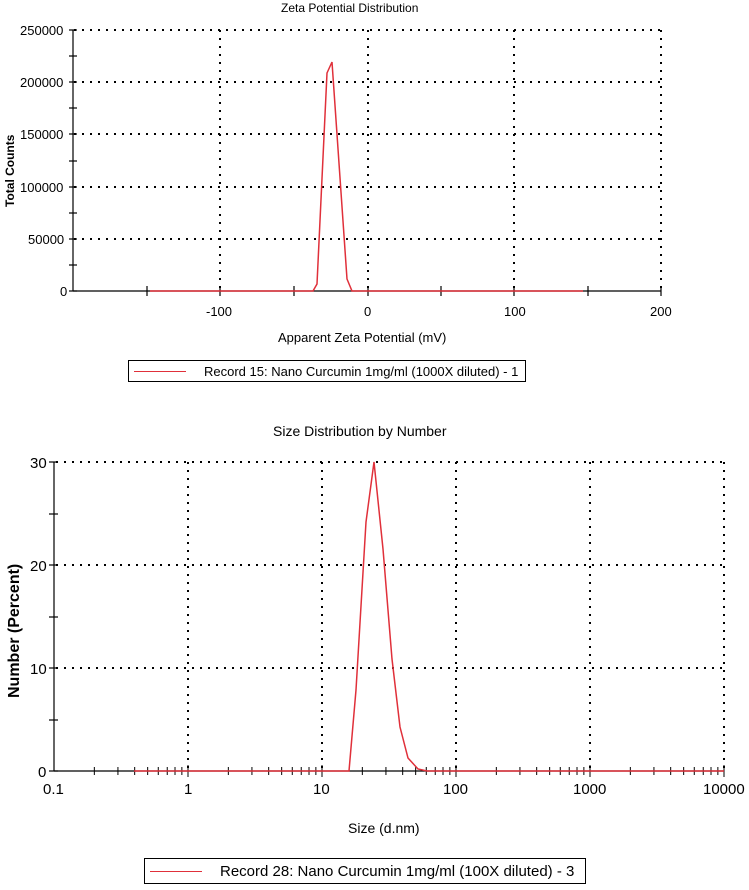 The width and height of the screenshot is (749, 890). I want to click on y-tick-label: 30, so click(38, 463).